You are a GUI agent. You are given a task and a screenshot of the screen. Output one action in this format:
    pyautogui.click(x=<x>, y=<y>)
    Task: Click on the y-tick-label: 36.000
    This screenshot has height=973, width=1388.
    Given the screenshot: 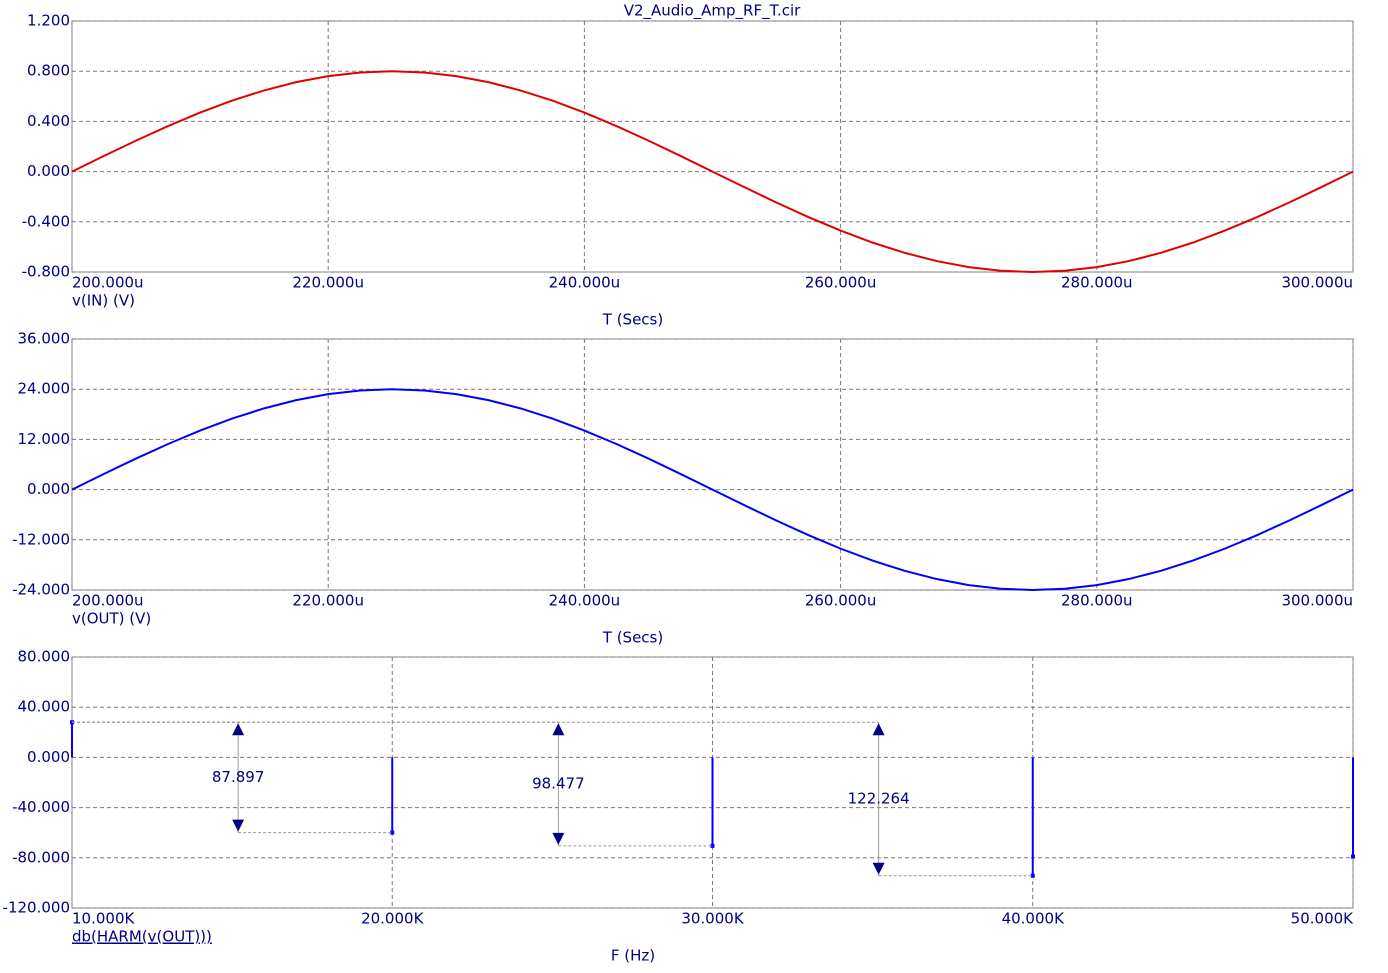 What is the action you would take?
    pyautogui.click(x=44, y=339)
    